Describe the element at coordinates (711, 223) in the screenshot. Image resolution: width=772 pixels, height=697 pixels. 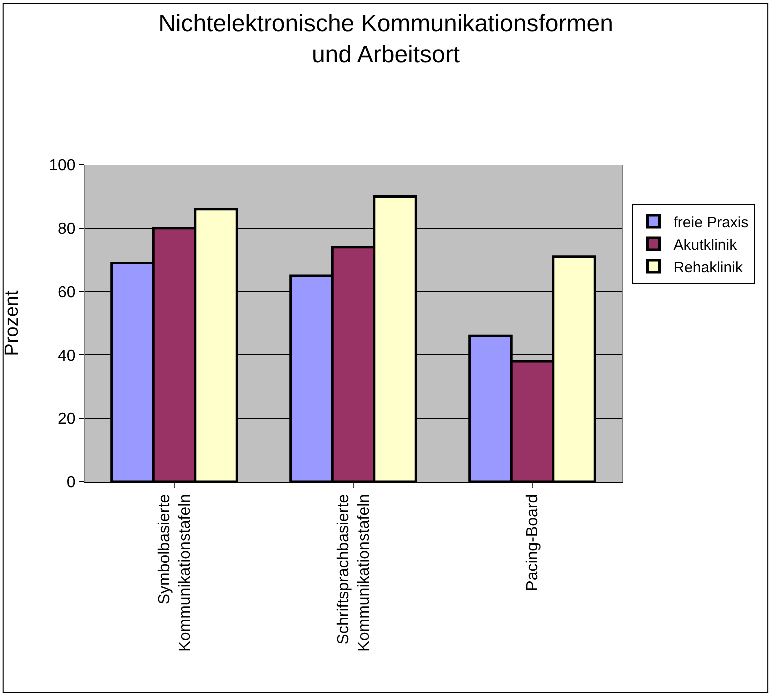
I see `legend-label: freie Praxis` at that location.